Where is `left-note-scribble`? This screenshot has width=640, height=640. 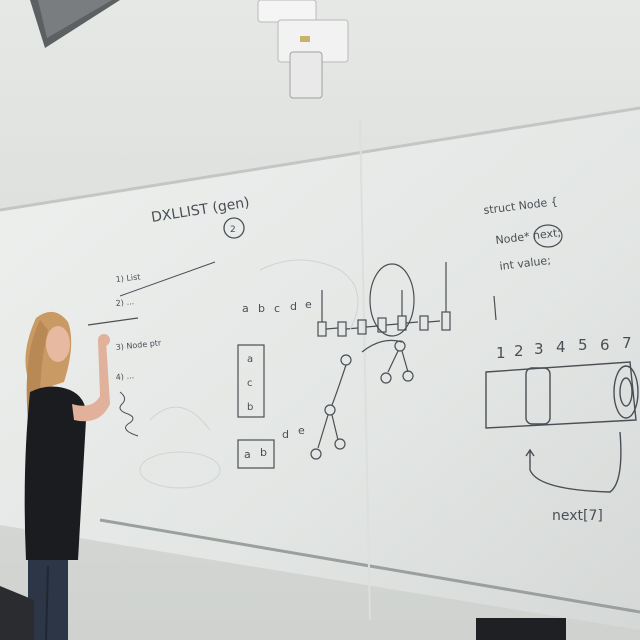
left-note-scribble is located at coordinates (129, 414).